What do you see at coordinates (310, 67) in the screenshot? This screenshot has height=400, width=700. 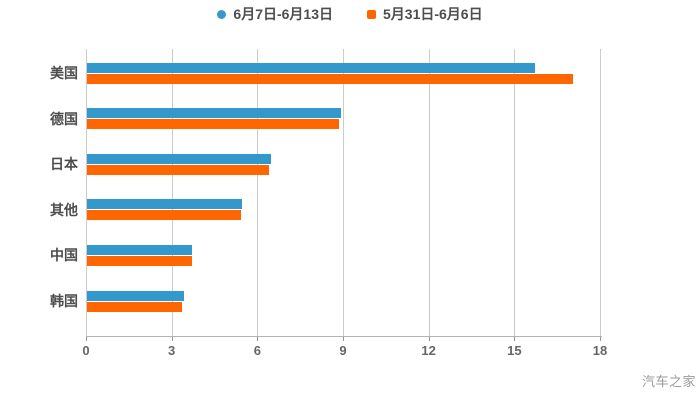 I see `bar-美国-series1` at bounding box center [310, 67].